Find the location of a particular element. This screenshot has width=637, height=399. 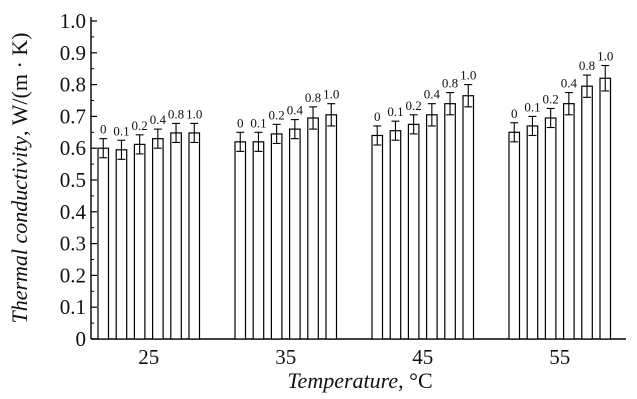

y-tick-label: 0.7 is located at coordinates (73, 116).